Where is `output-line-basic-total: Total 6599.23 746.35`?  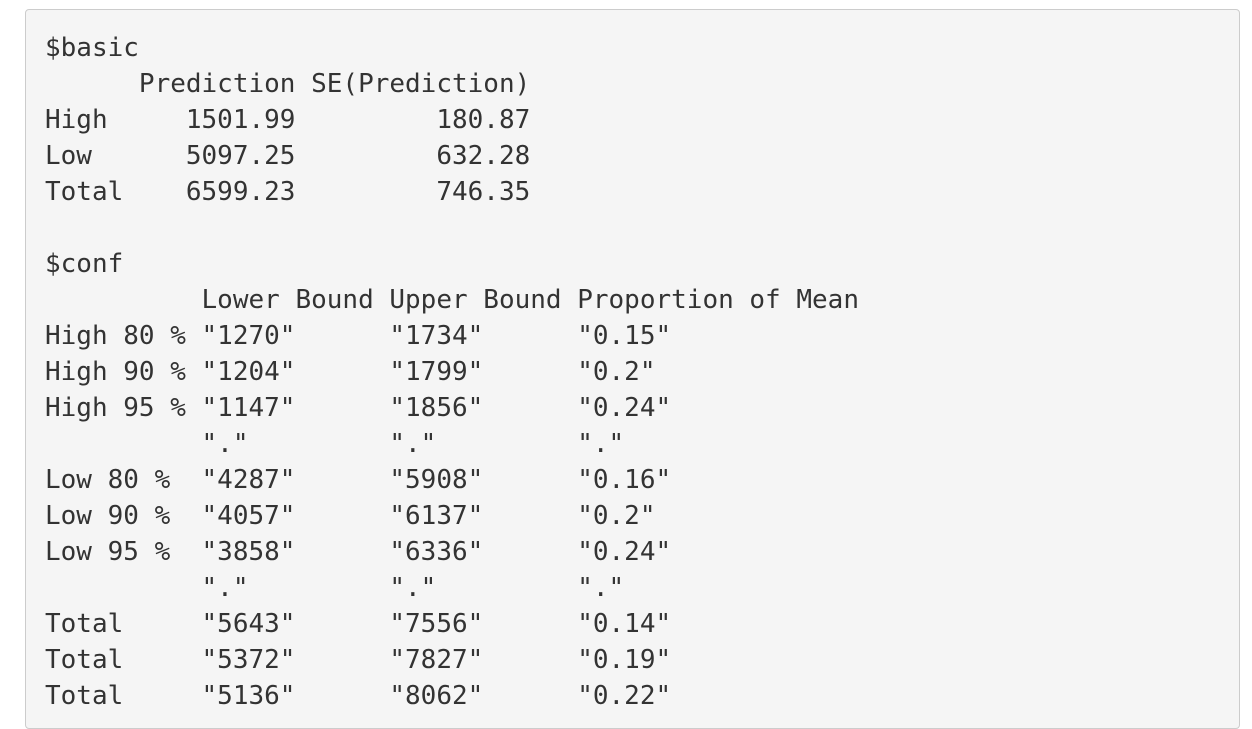 output-line-basic-total: Total 6599.23 746.35 is located at coordinates (288, 192).